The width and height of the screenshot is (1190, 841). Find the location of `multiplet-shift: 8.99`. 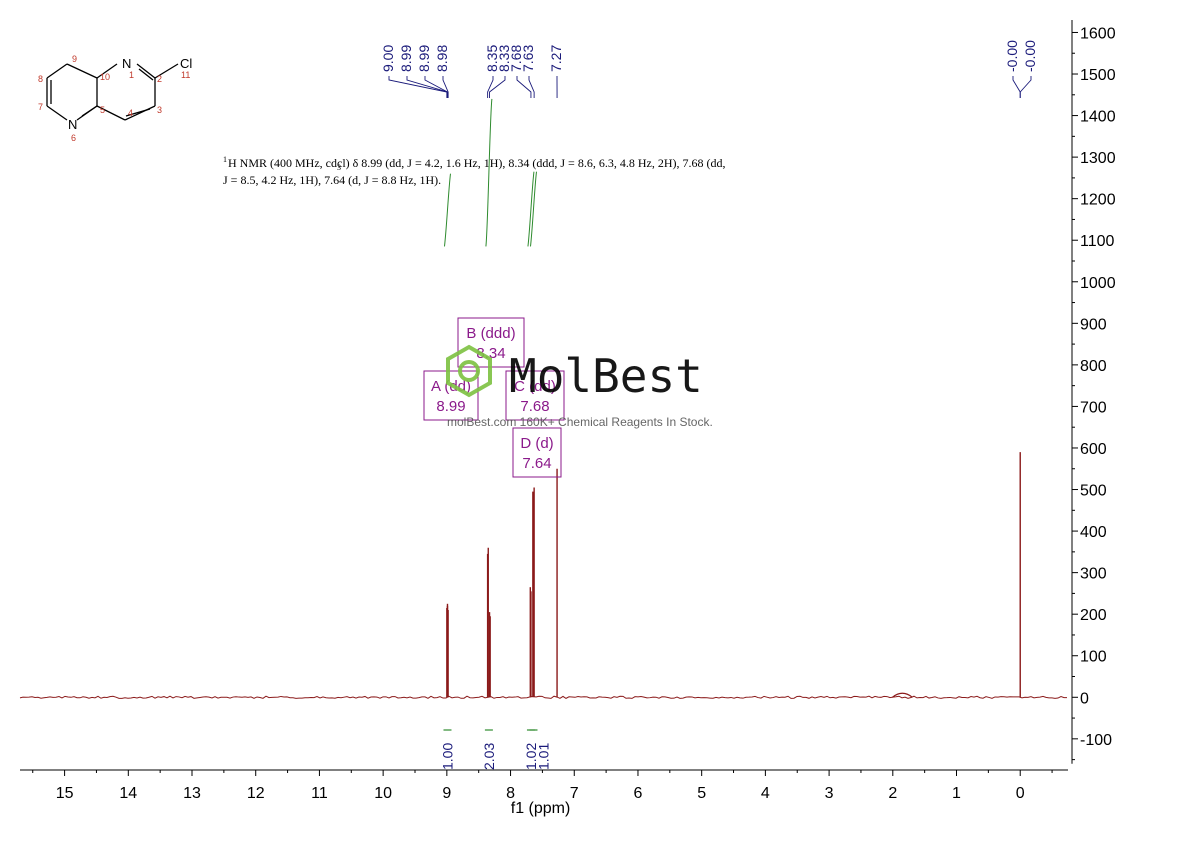

multiplet-shift: 8.99 is located at coordinates (450, 406).